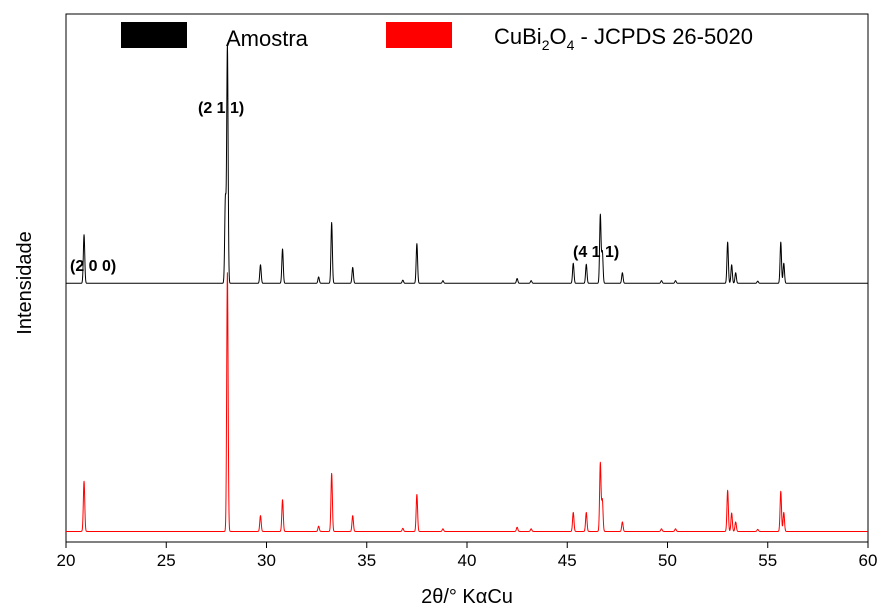  Describe the element at coordinates (166, 560) in the screenshot. I see `x-tick-label: 25` at that location.